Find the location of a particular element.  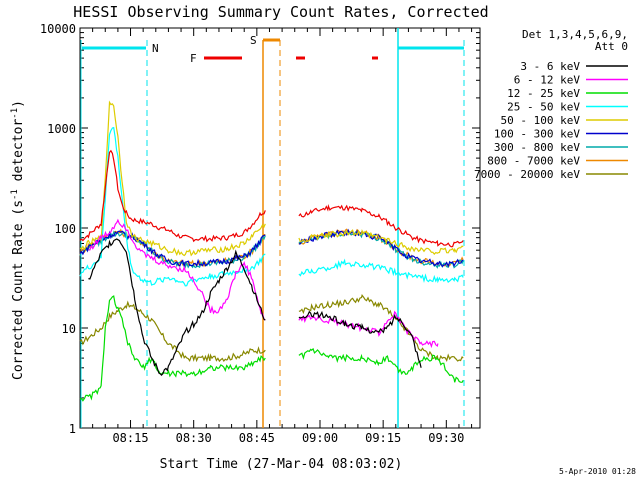

legend-label: 3 - 6 keV is located at coordinates (550, 66).